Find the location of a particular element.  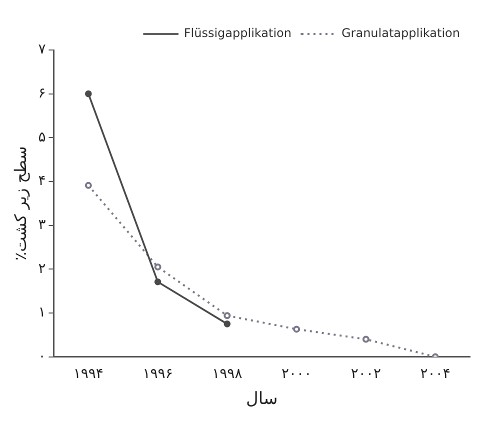

y-tick-label: ۱ is located at coordinates (42, 312).